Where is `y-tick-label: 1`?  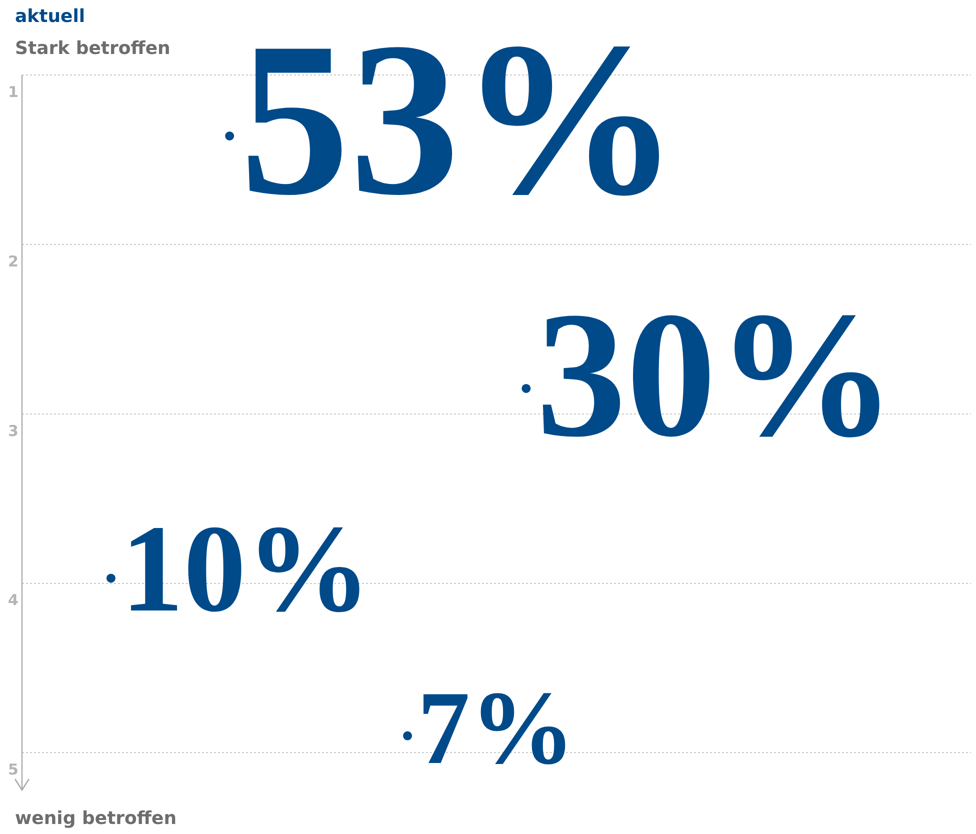 y-tick-label: 1 is located at coordinates (13, 91).